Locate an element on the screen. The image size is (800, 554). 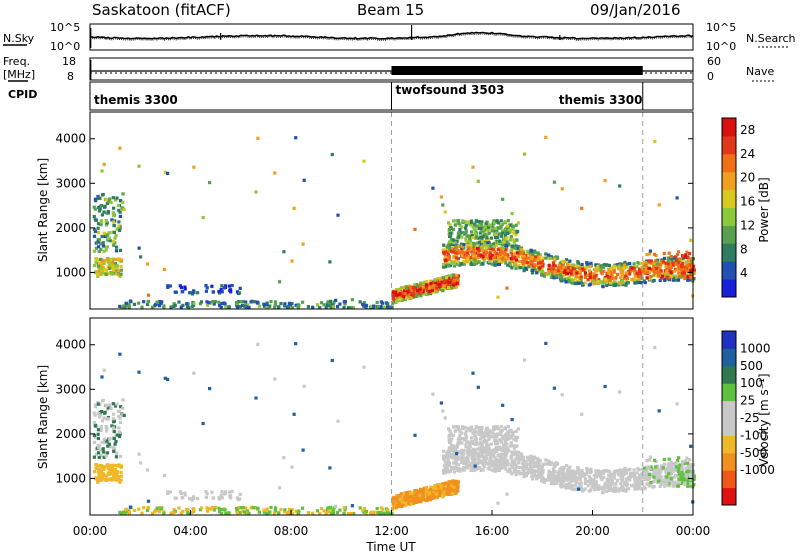
power-colorbar-tick-2: 20 is located at coordinates (747, 178).